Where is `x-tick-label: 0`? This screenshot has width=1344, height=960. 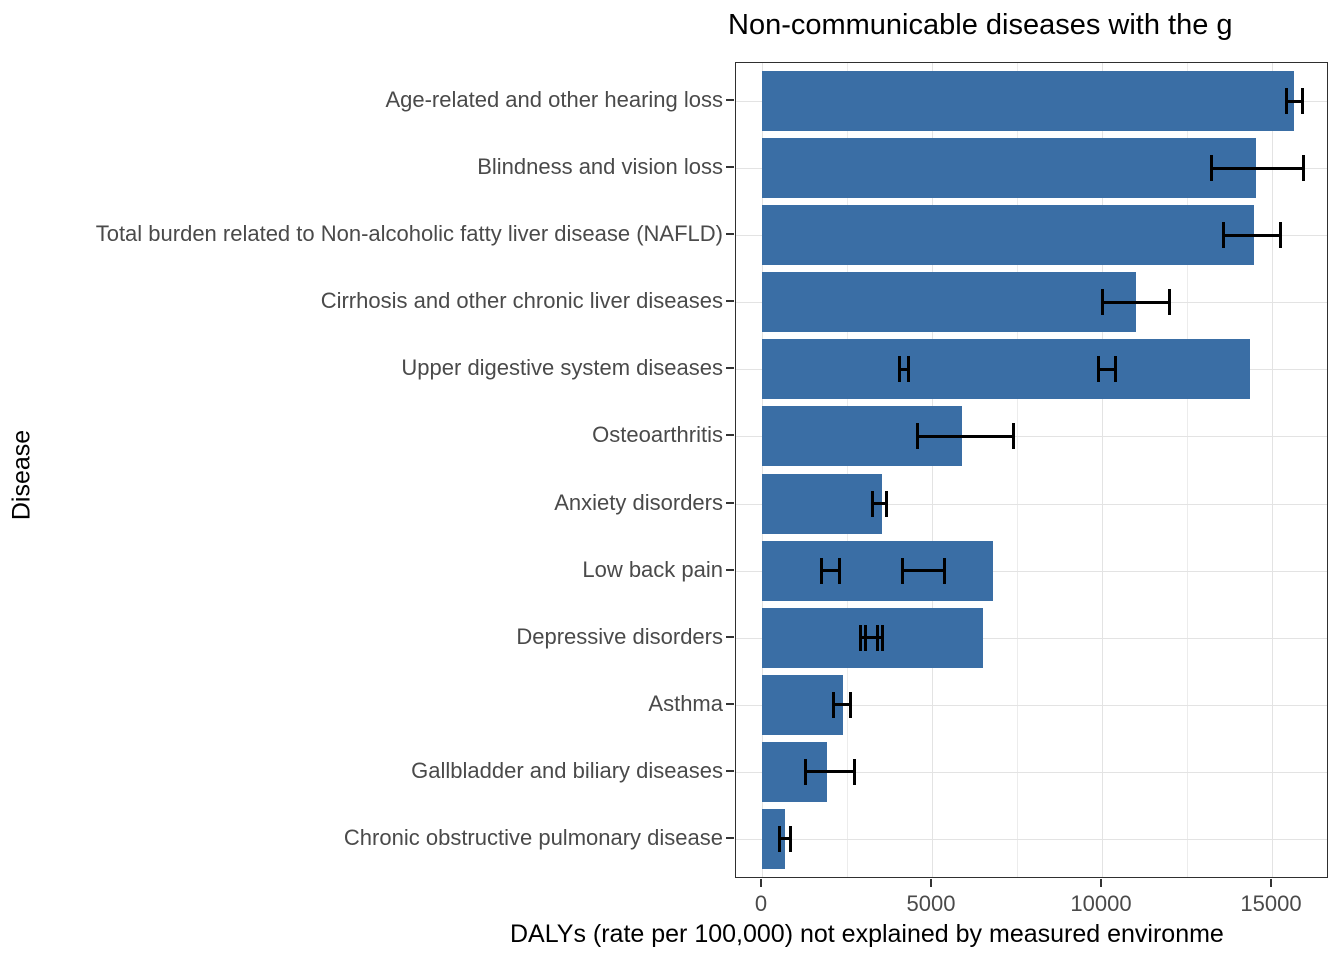
x-tick-label: 0 is located at coordinates (761, 903).